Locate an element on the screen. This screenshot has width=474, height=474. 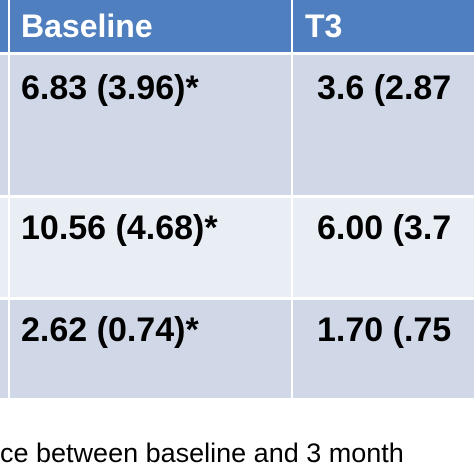
row-2-label-cell is located at coordinates (4, 247).